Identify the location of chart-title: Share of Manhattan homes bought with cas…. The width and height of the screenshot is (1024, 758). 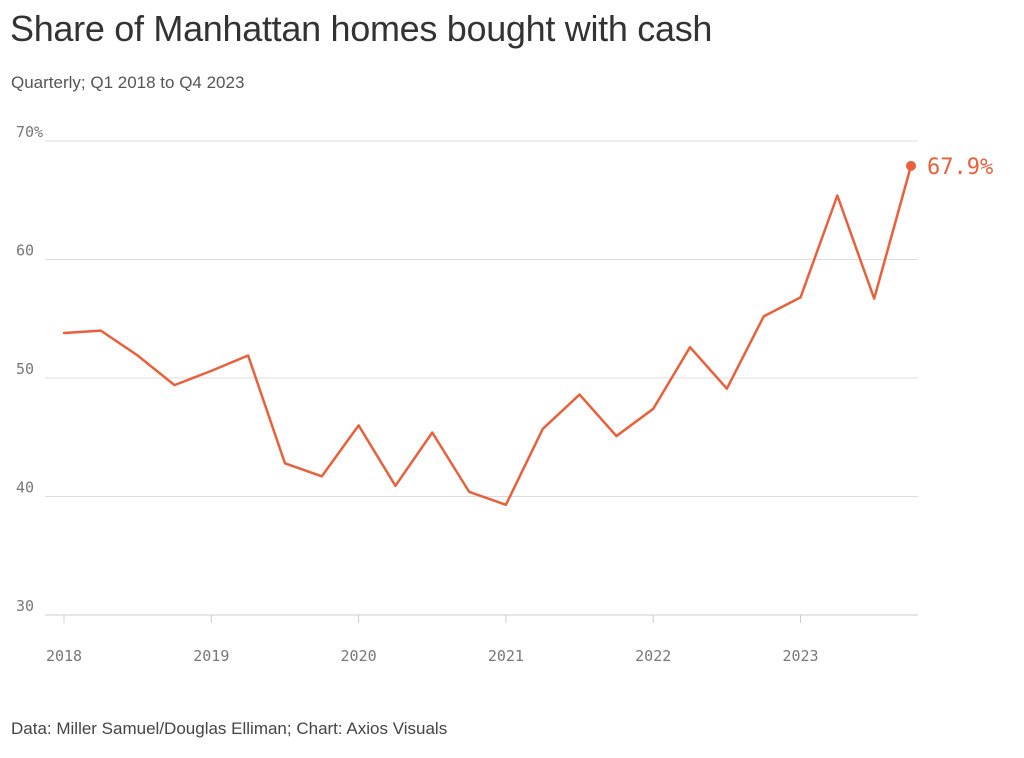
(361, 28).